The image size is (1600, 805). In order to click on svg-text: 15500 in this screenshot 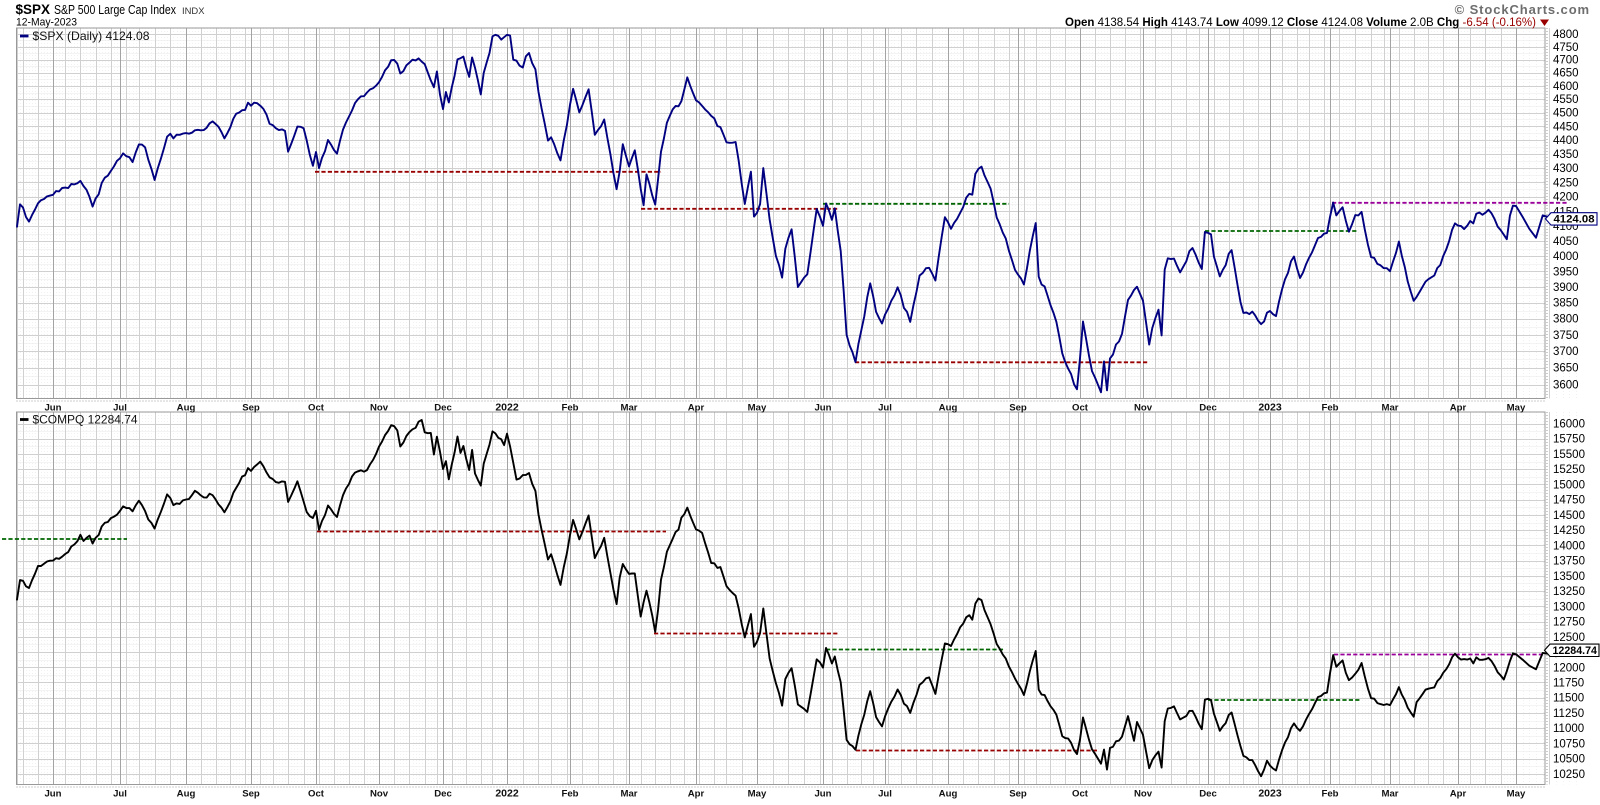, I will do `click(1569, 455)`.